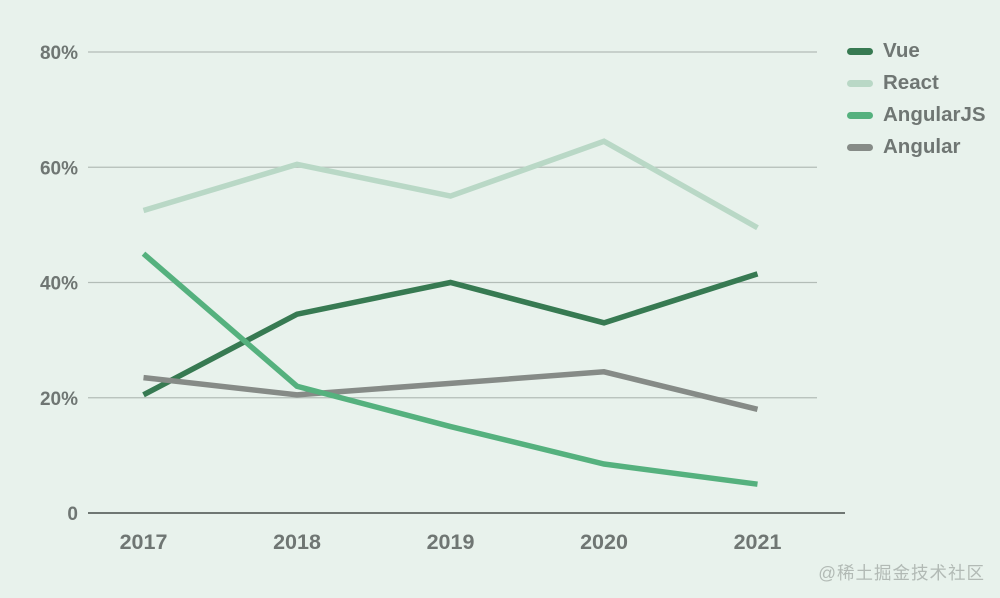 The width and height of the screenshot is (1000, 598). I want to click on x-tick-label: 2019, so click(451, 542).